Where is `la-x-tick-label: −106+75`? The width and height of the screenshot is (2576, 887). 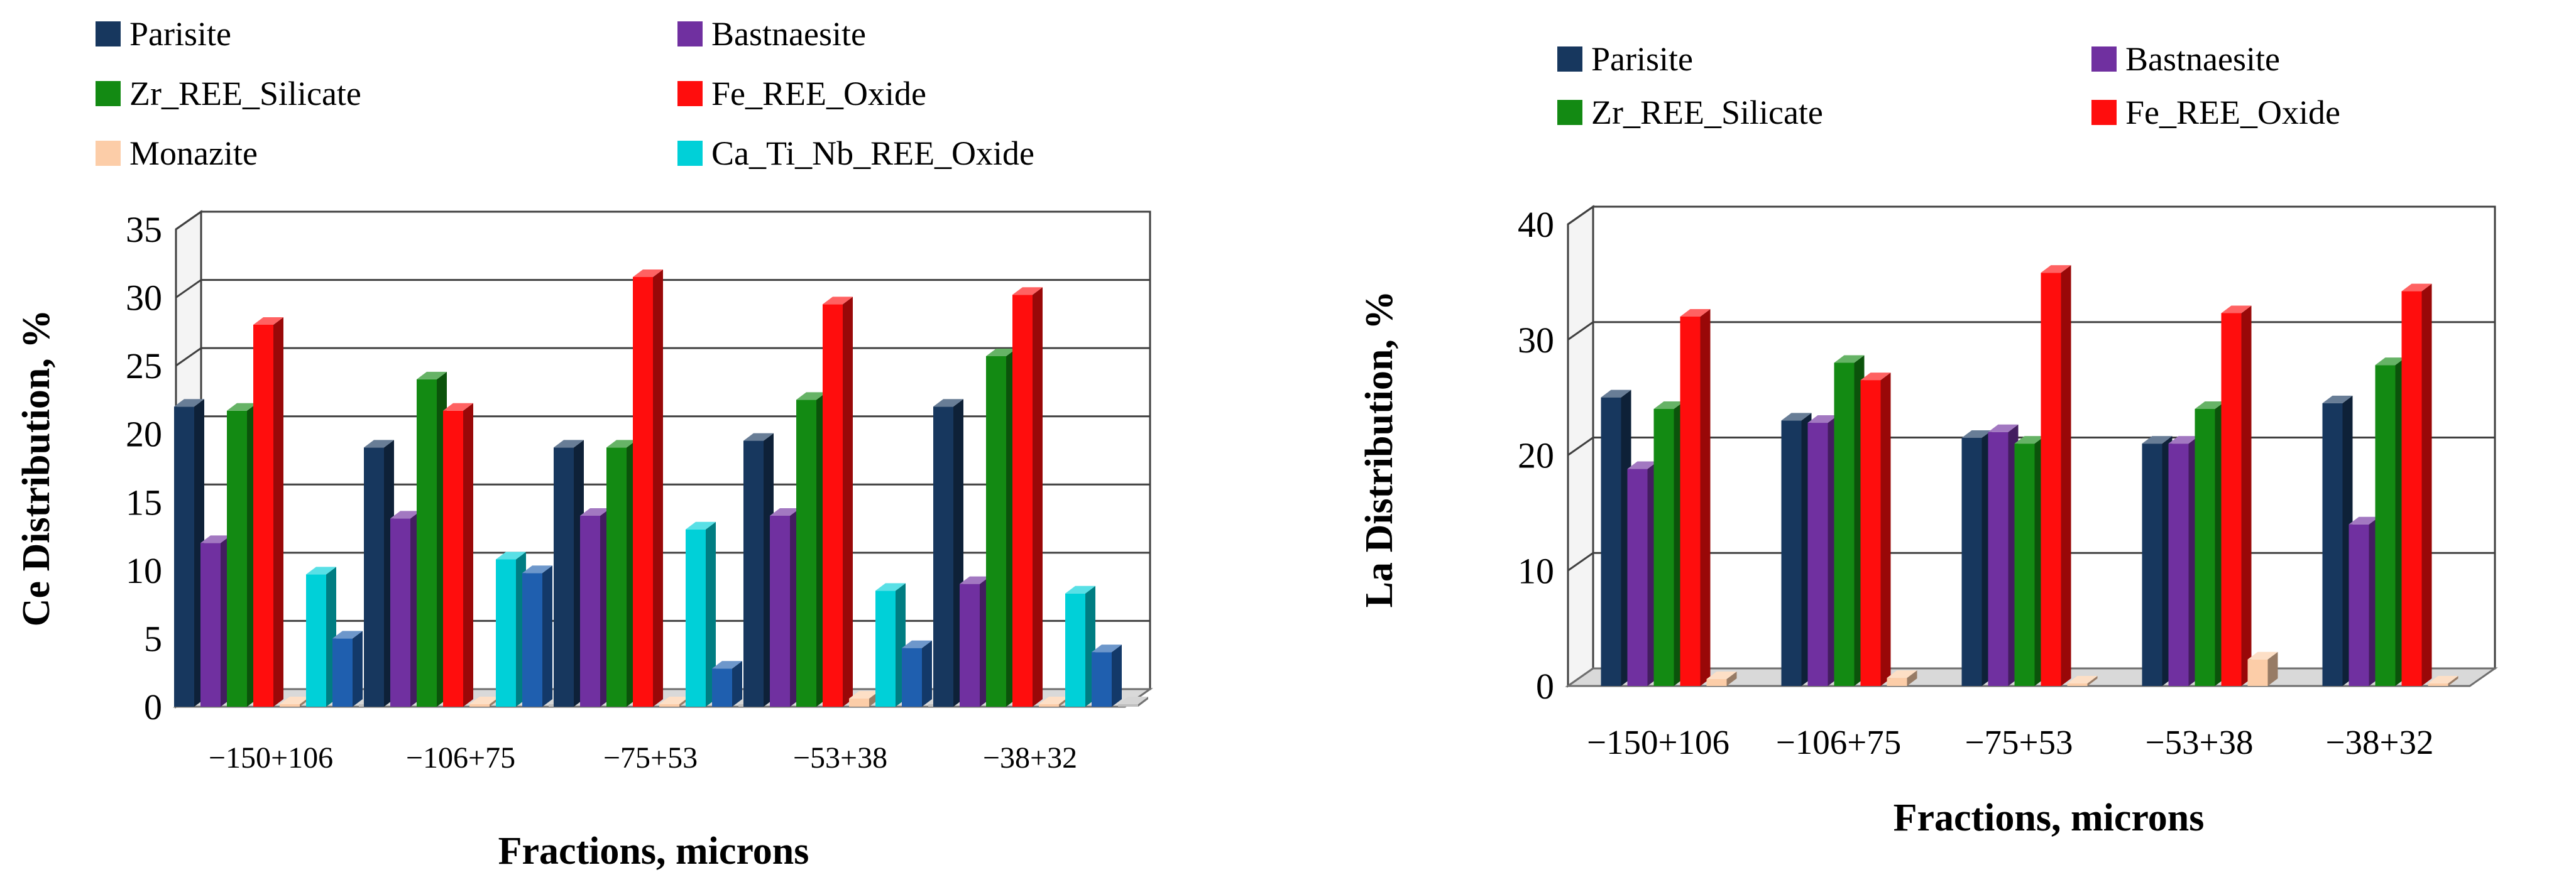 la-x-tick-label: −106+75 is located at coordinates (1839, 742).